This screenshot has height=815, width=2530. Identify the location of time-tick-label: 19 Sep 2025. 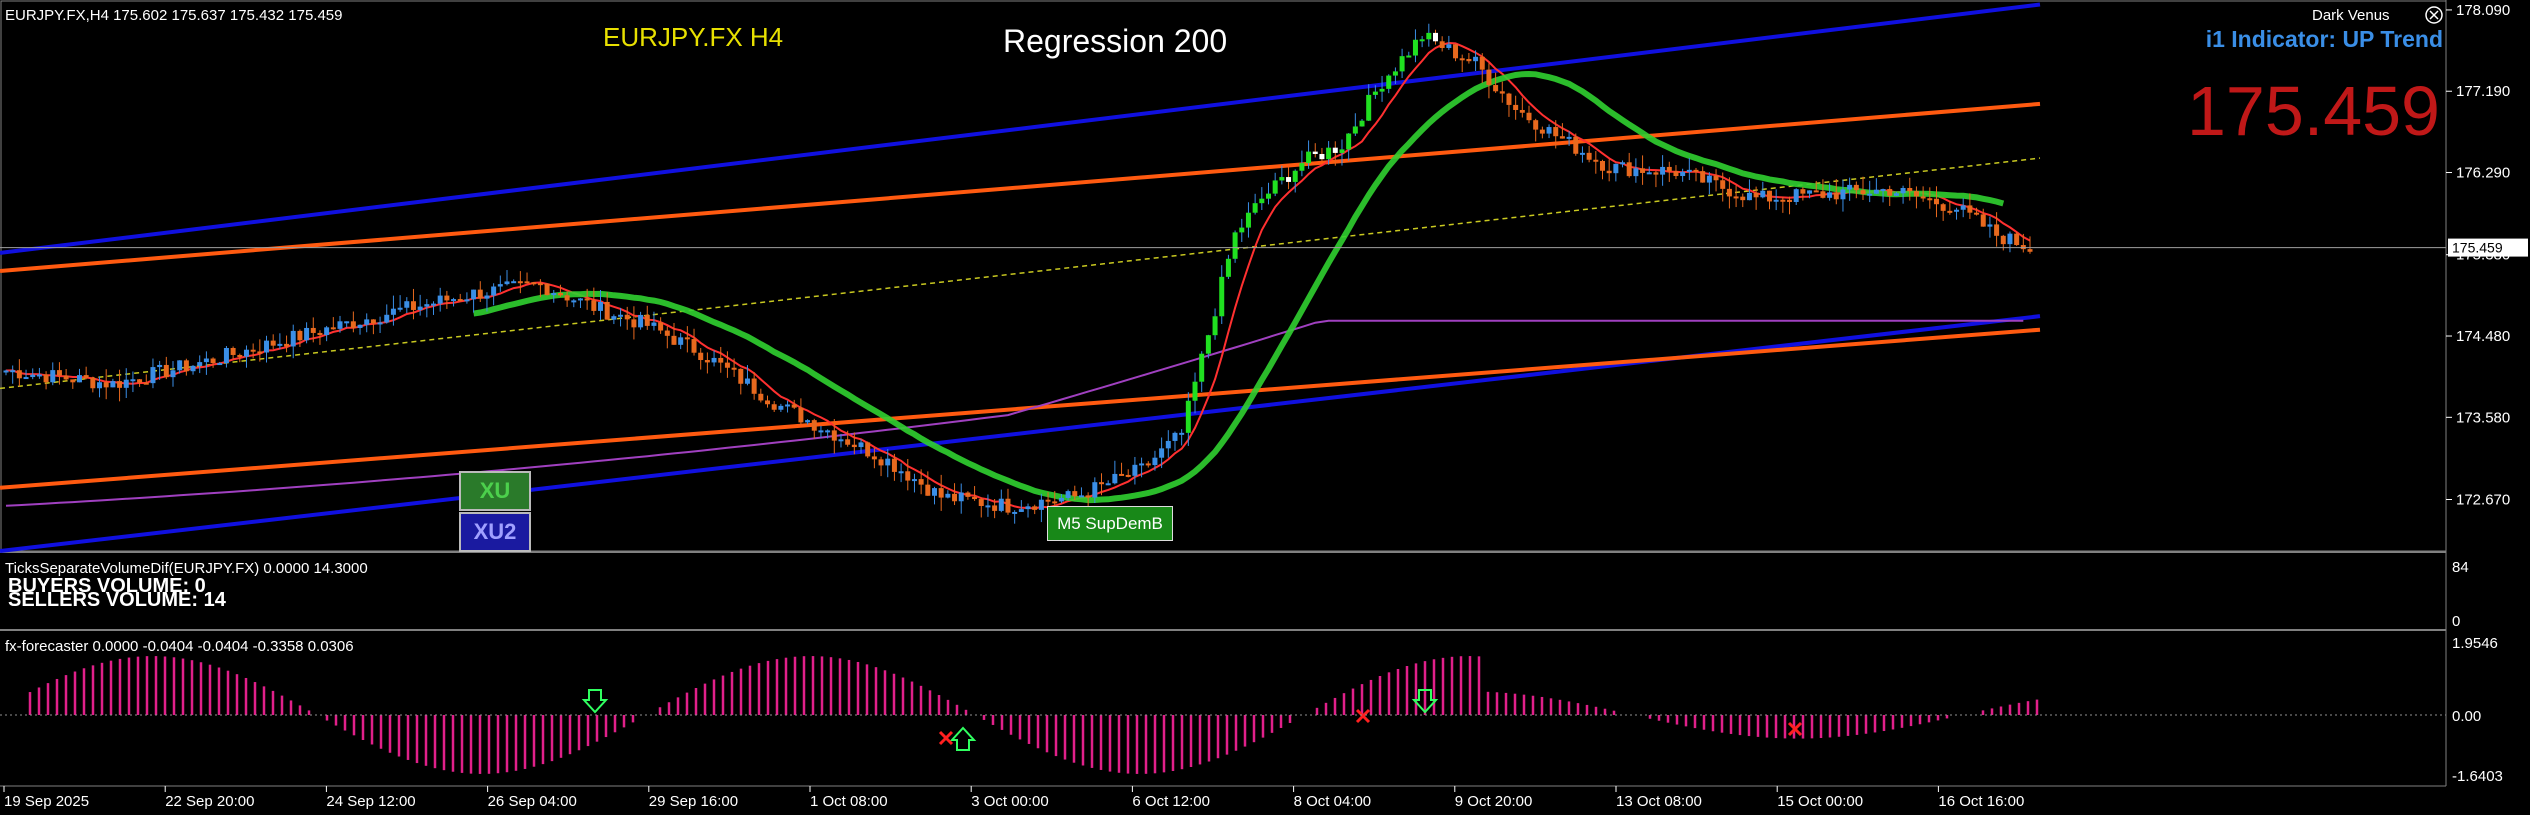
(46, 801).